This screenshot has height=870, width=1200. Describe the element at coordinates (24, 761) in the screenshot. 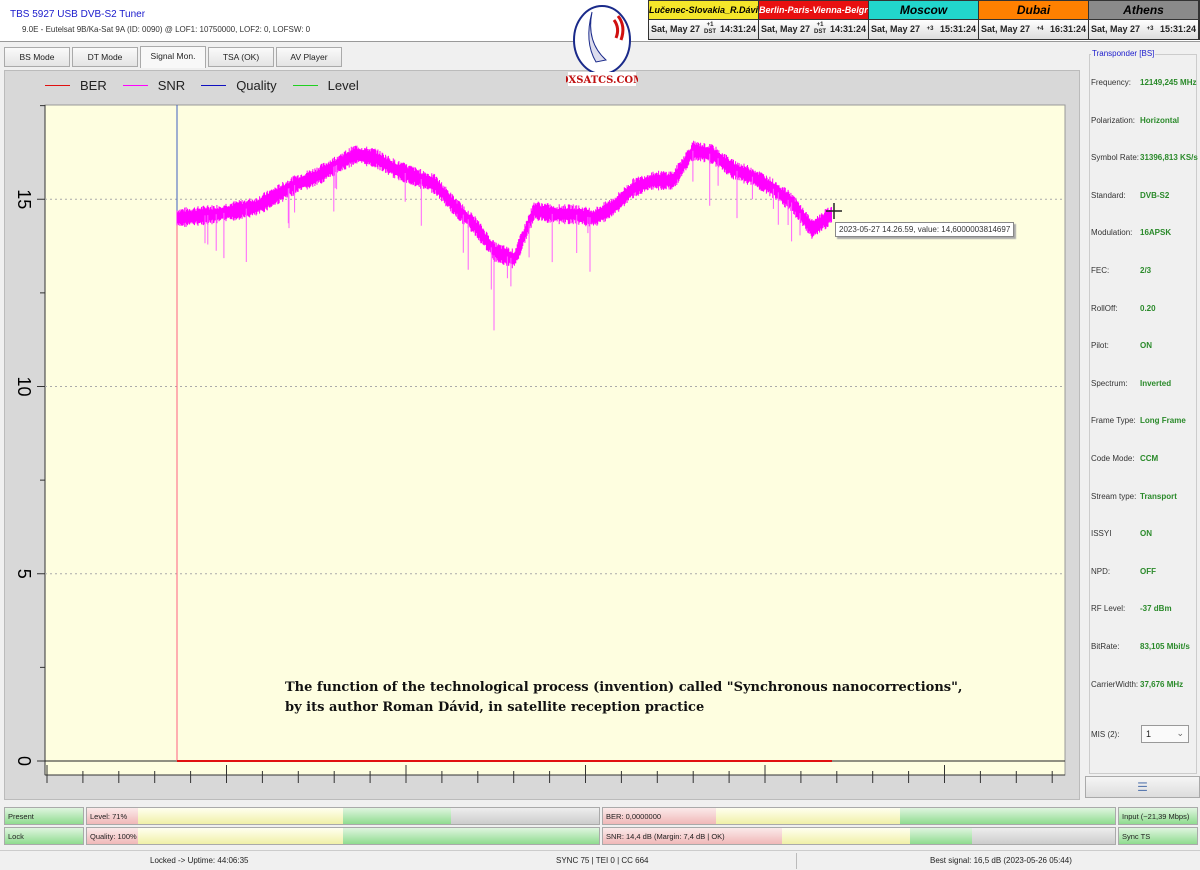

I see `y-tick-label: 0` at that location.